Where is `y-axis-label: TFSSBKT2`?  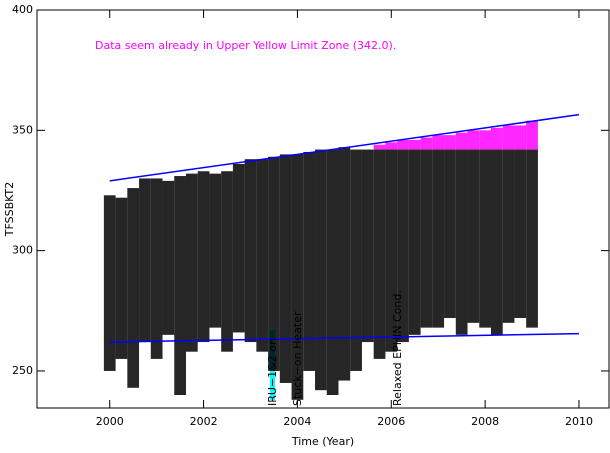 y-axis-label: TFSSBKT2 is located at coordinates (9, 209).